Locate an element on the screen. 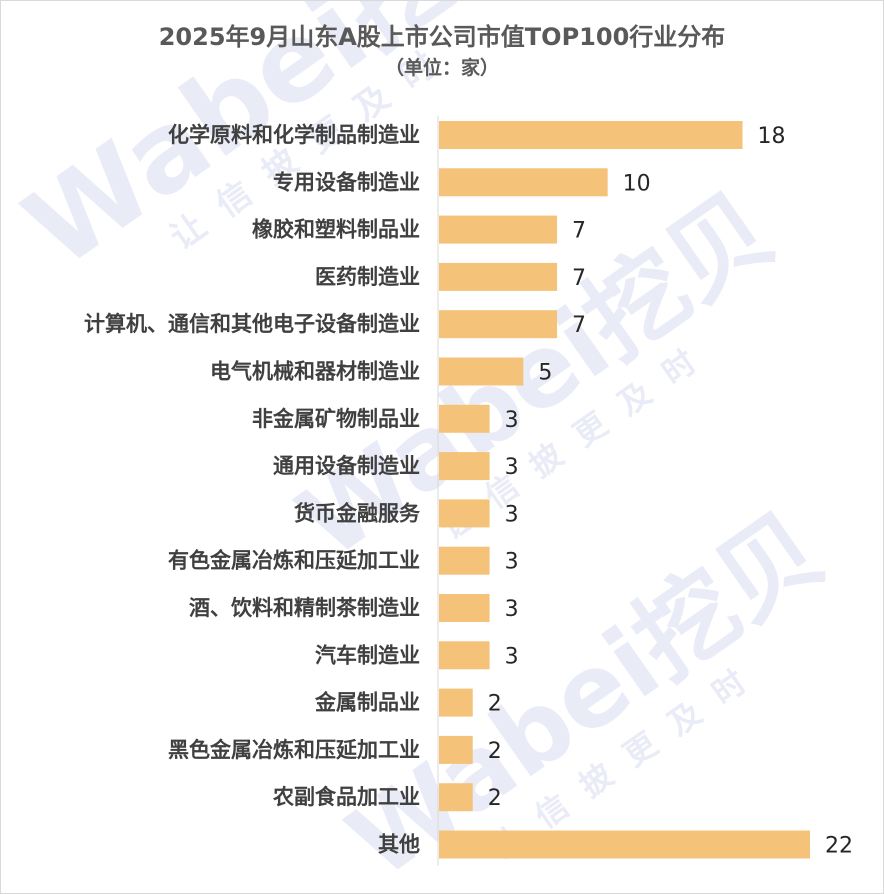 The image size is (884, 894). data-label: 10 is located at coordinates (637, 183).